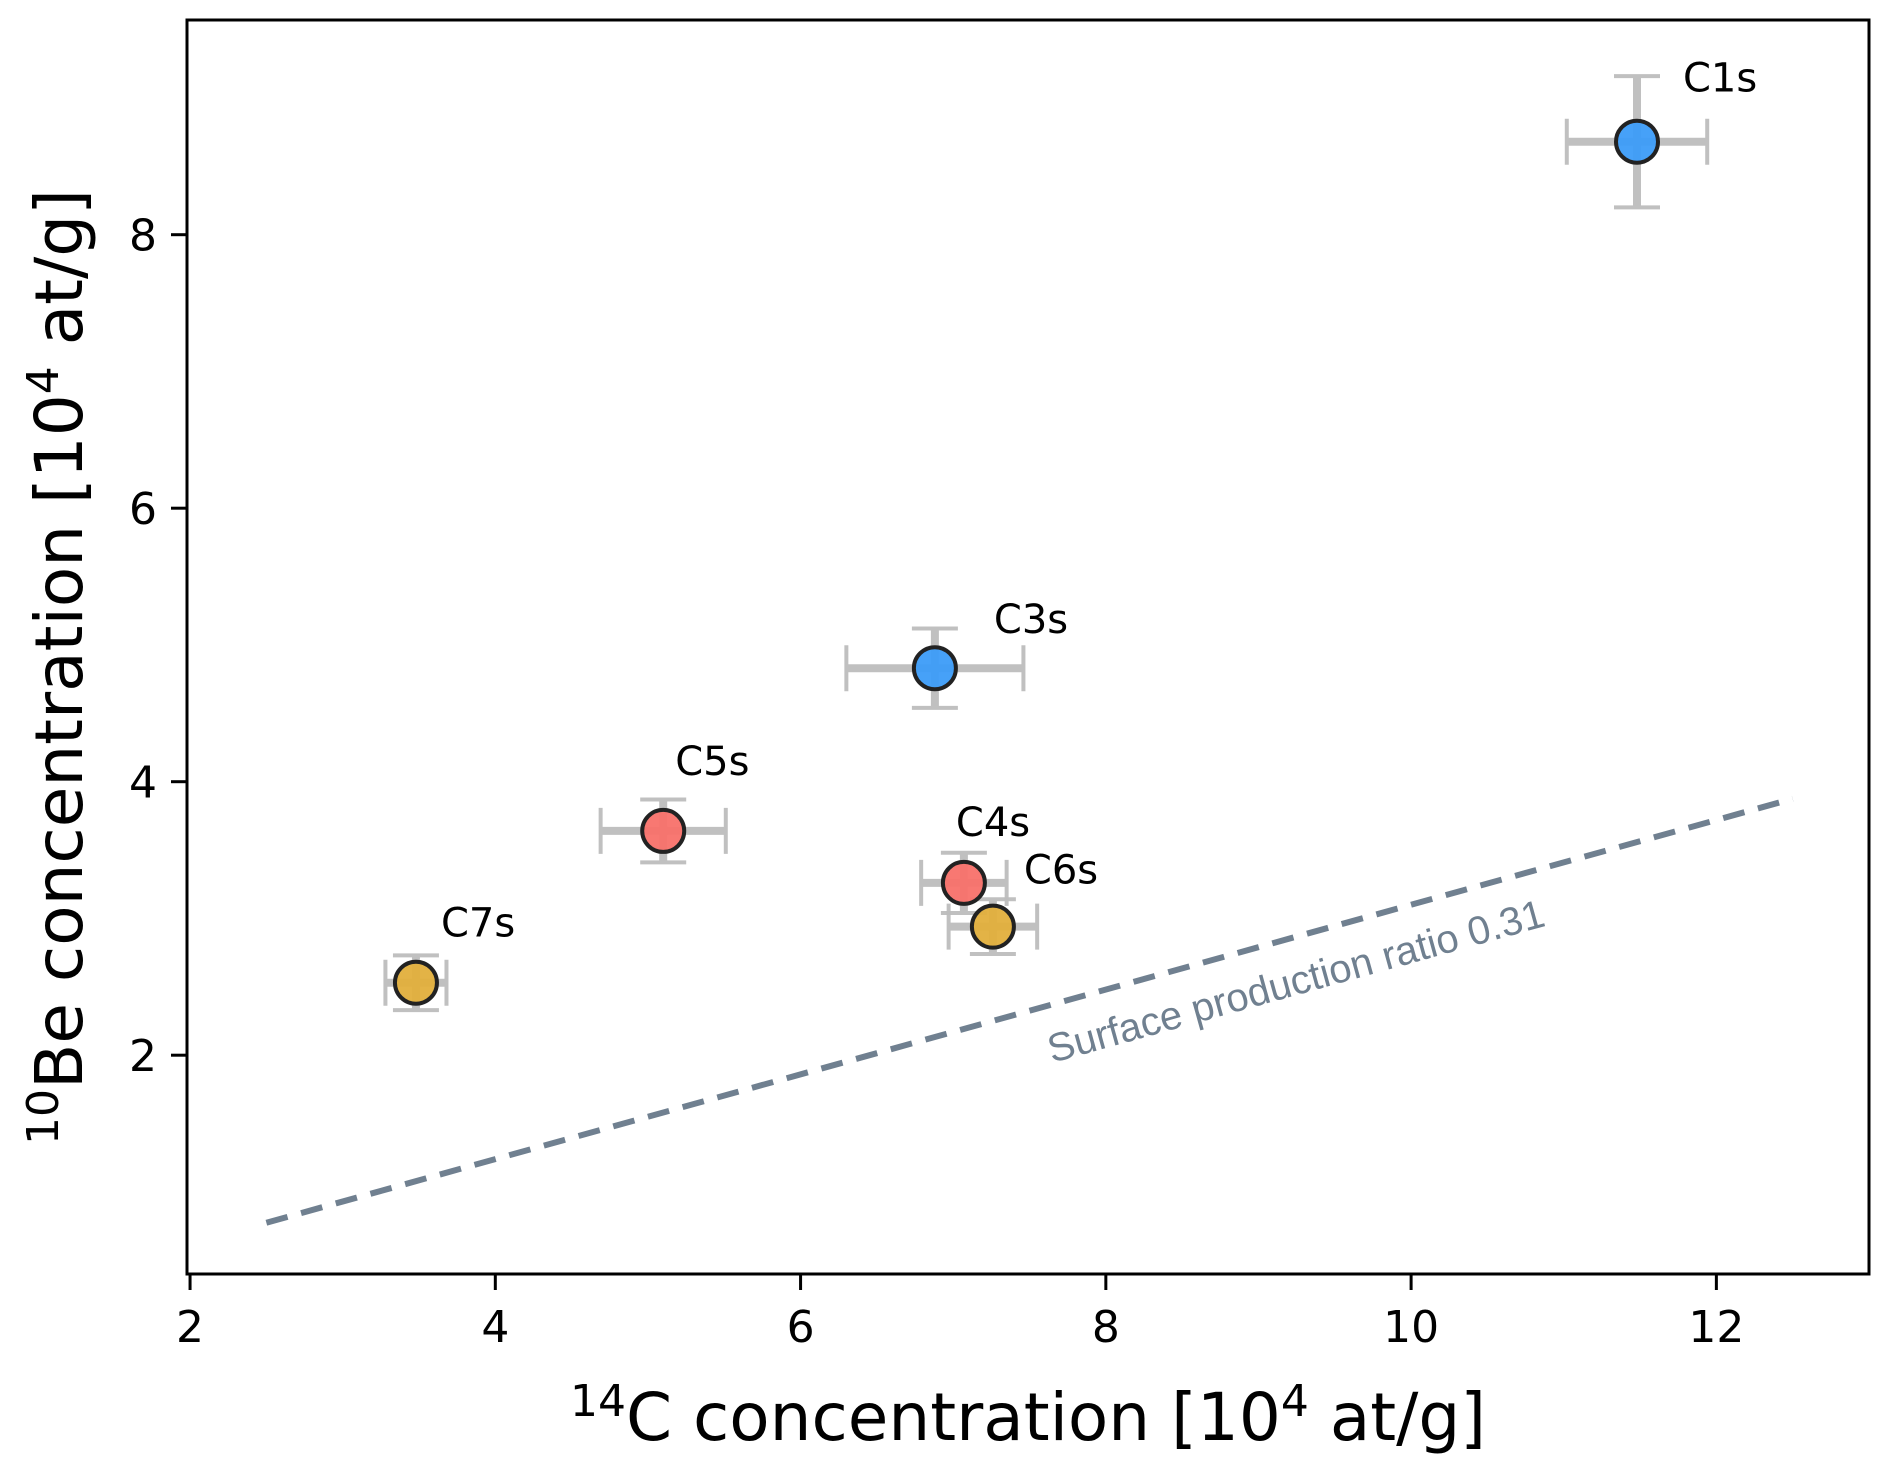 Image resolution: width=1892 pixels, height=1471 pixels. I want to click on y-axis-title: 10Be concentration [104 at/g], so click(58, 667).